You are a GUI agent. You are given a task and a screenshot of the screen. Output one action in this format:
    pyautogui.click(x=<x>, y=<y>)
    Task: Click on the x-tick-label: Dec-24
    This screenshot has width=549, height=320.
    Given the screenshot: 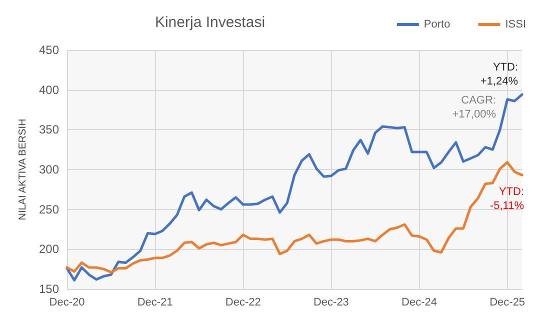 What is the action you would take?
    pyautogui.click(x=419, y=302)
    